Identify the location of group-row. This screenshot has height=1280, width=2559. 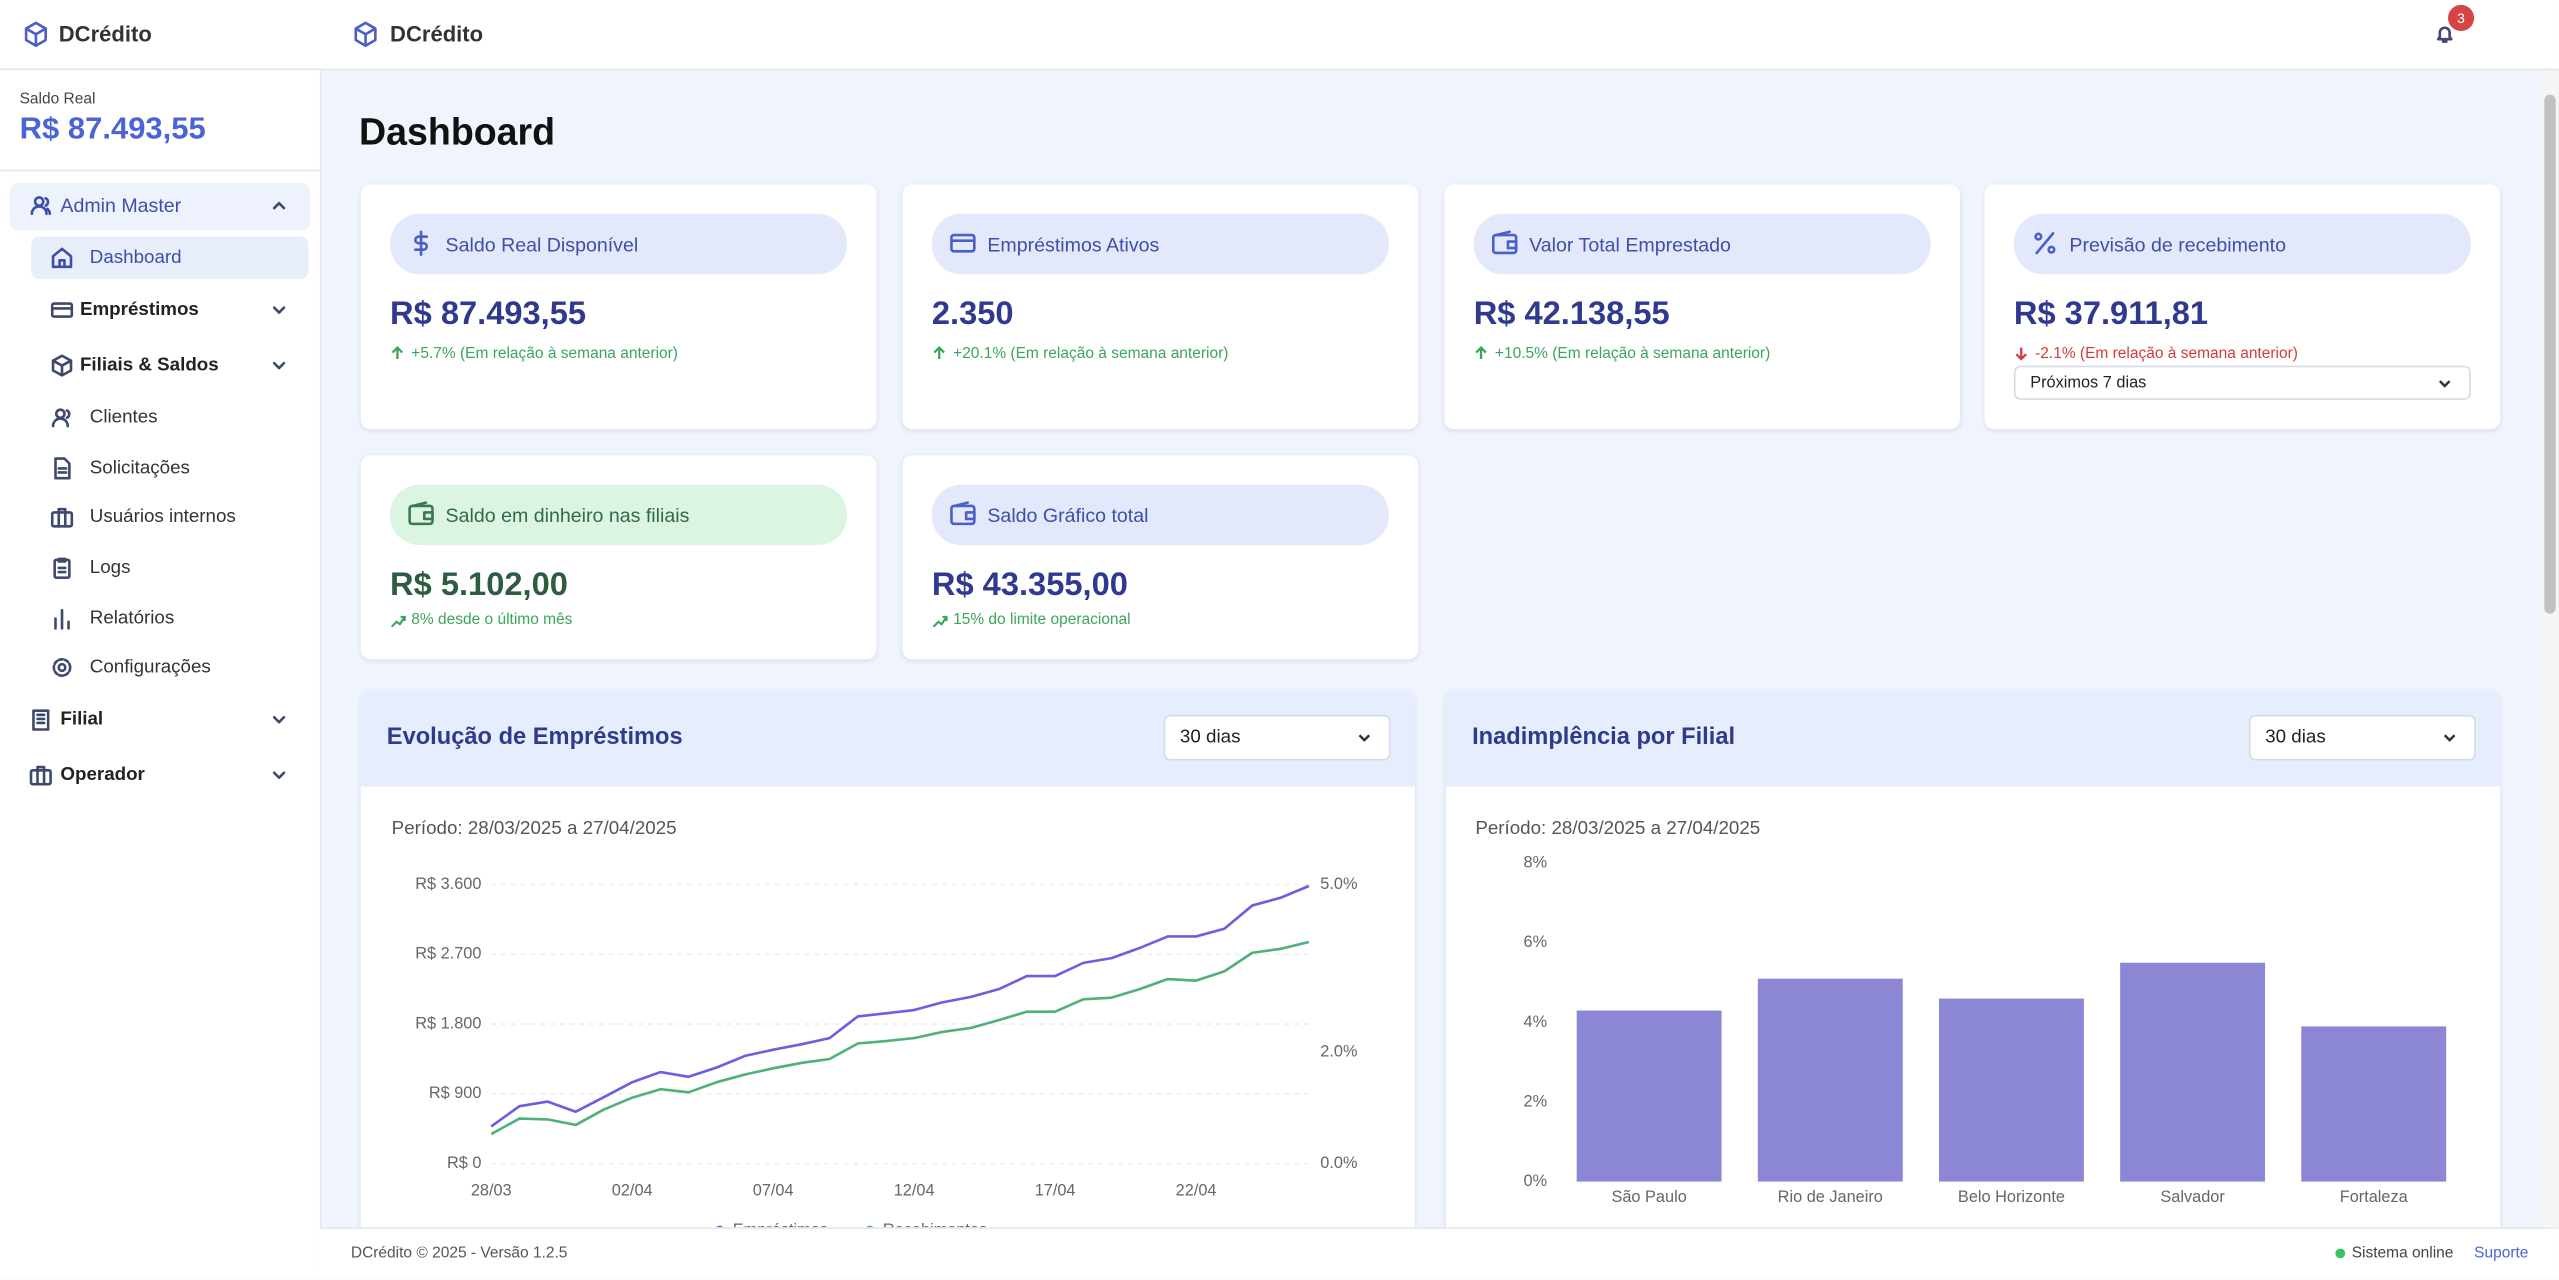
(160, 206).